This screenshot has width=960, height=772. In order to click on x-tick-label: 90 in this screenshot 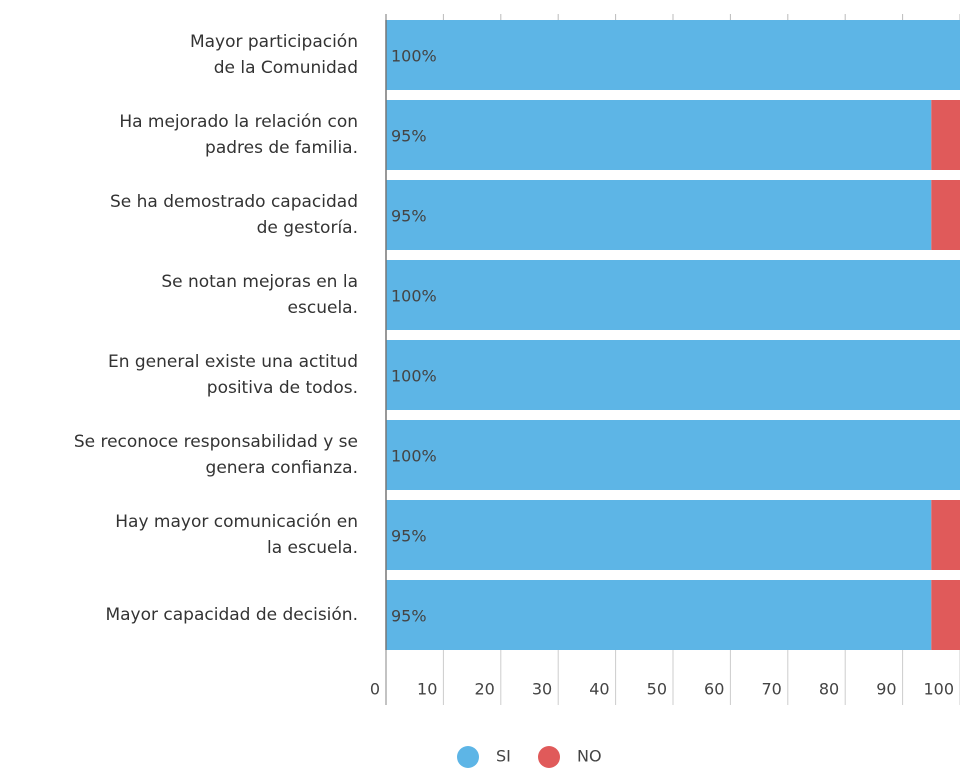, I will do `click(886, 689)`.